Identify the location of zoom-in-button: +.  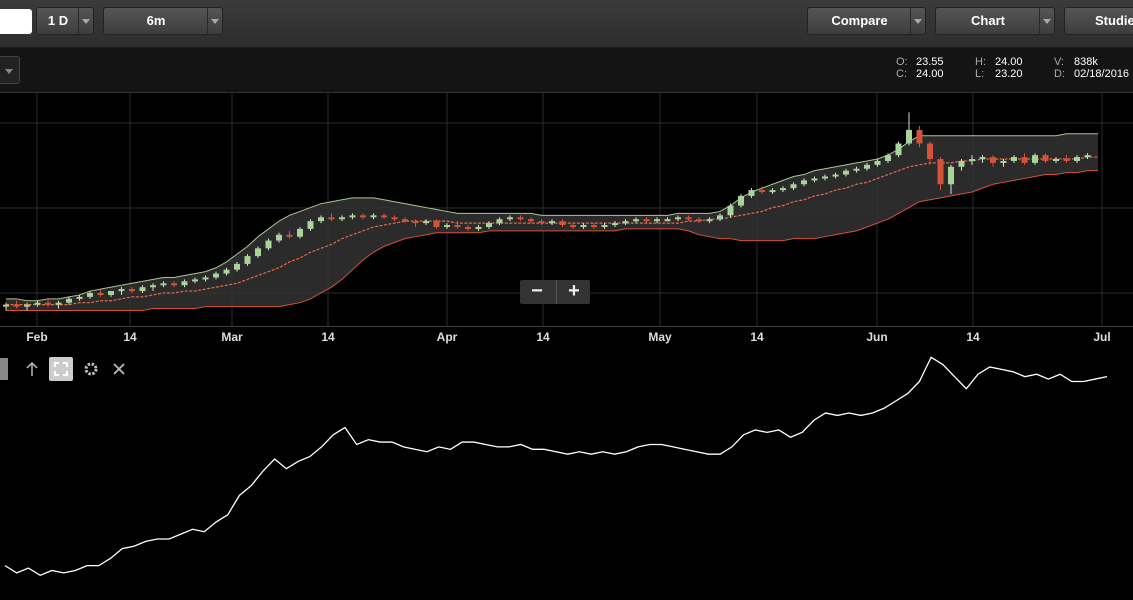
(573, 292).